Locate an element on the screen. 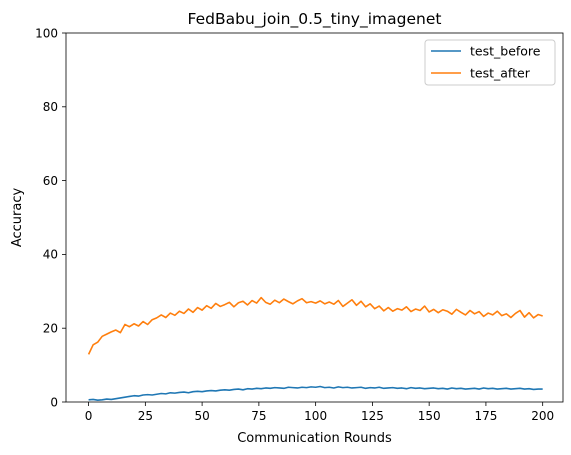 The width and height of the screenshot is (571, 455). chart-title: FedBabu_join_0.5_tiny_imagenet is located at coordinates (315, 19).